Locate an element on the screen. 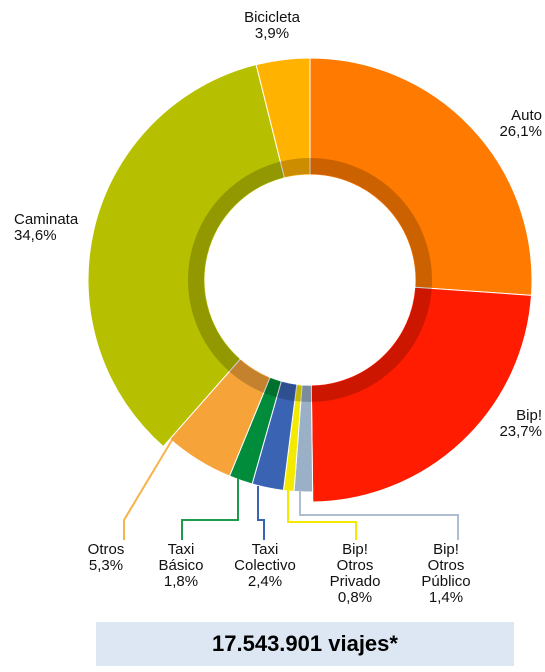 This screenshot has height=672, width=545. total-trips-box: 17.543.901 viajes* is located at coordinates (305, 644).